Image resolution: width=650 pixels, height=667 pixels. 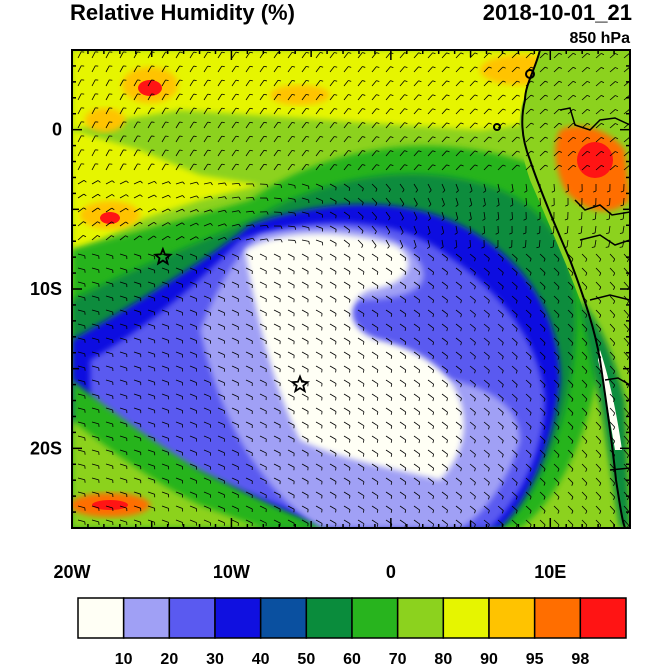 I want to click on colorbar-label: 10, so click(x=124, y=659).